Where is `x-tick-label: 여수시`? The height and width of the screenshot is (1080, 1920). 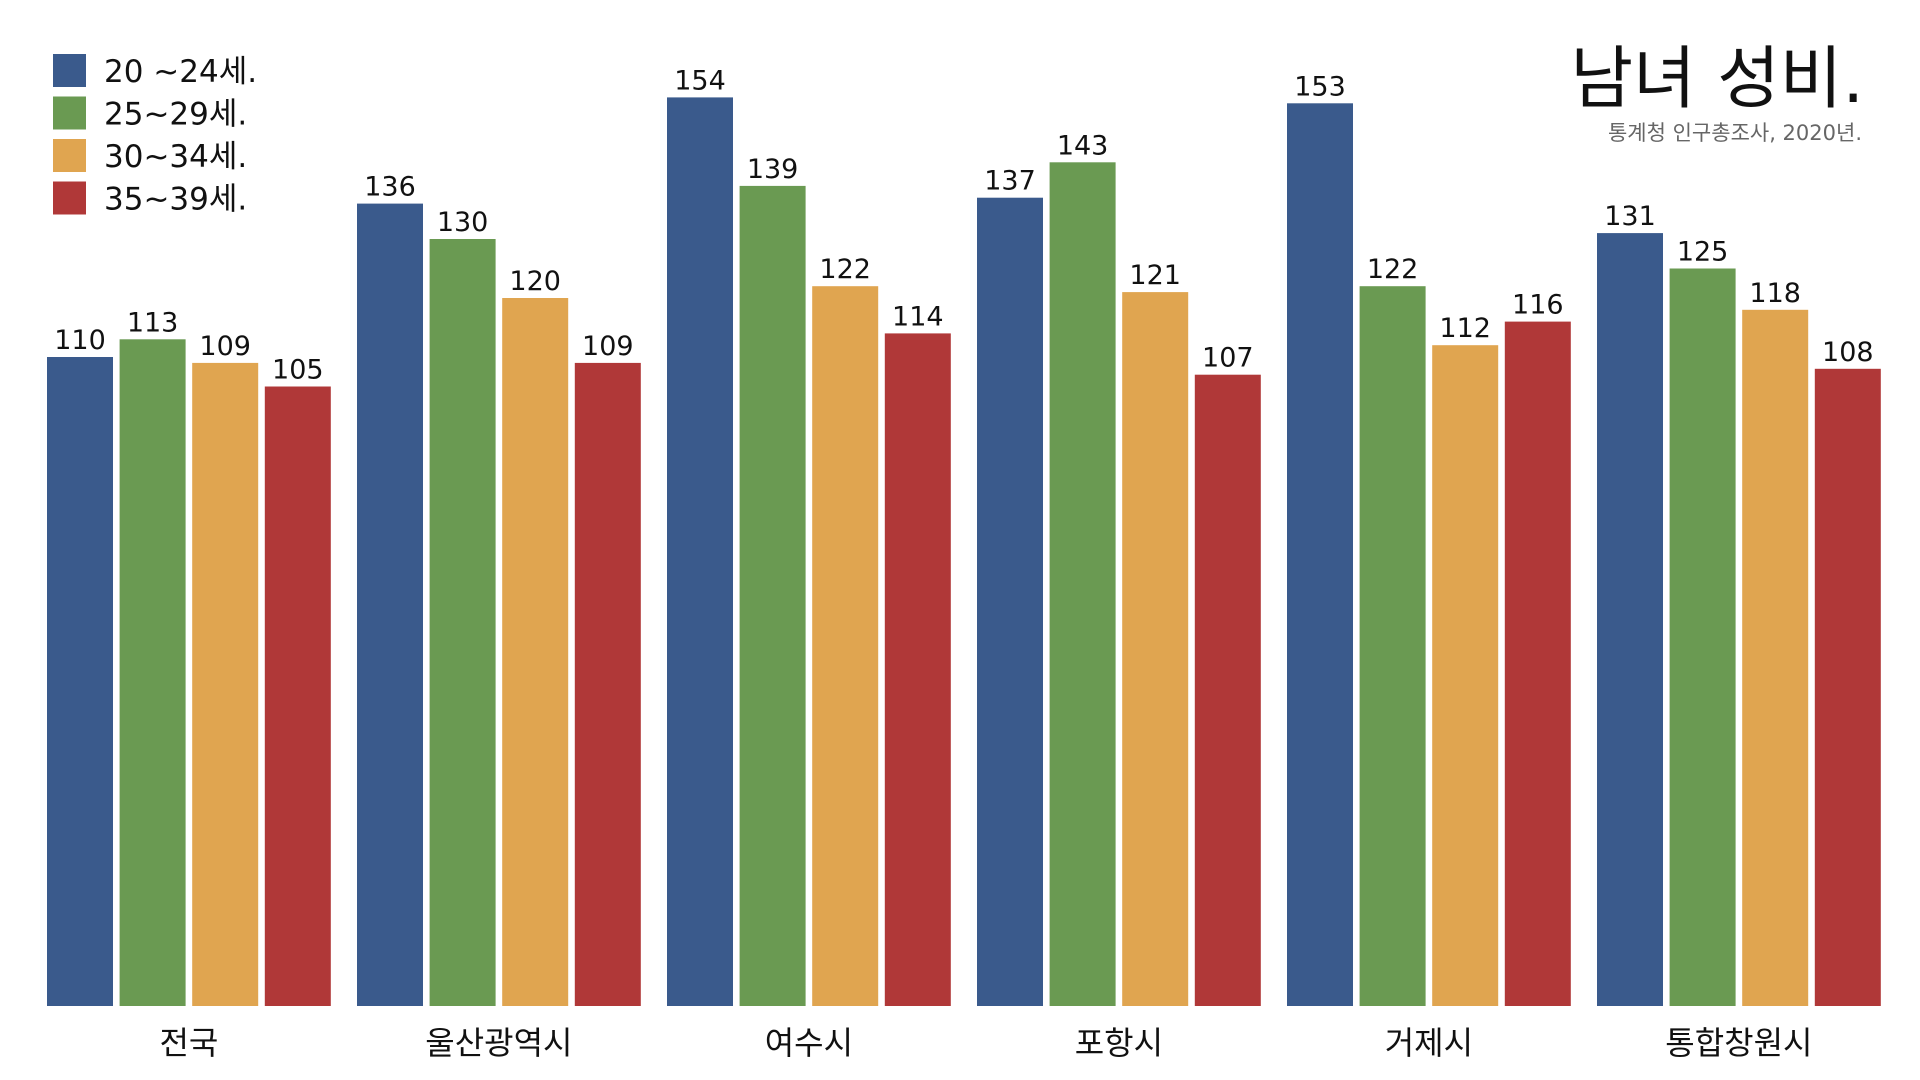 x-tick-label: 여수시 is located at coordinates (809, 1043).